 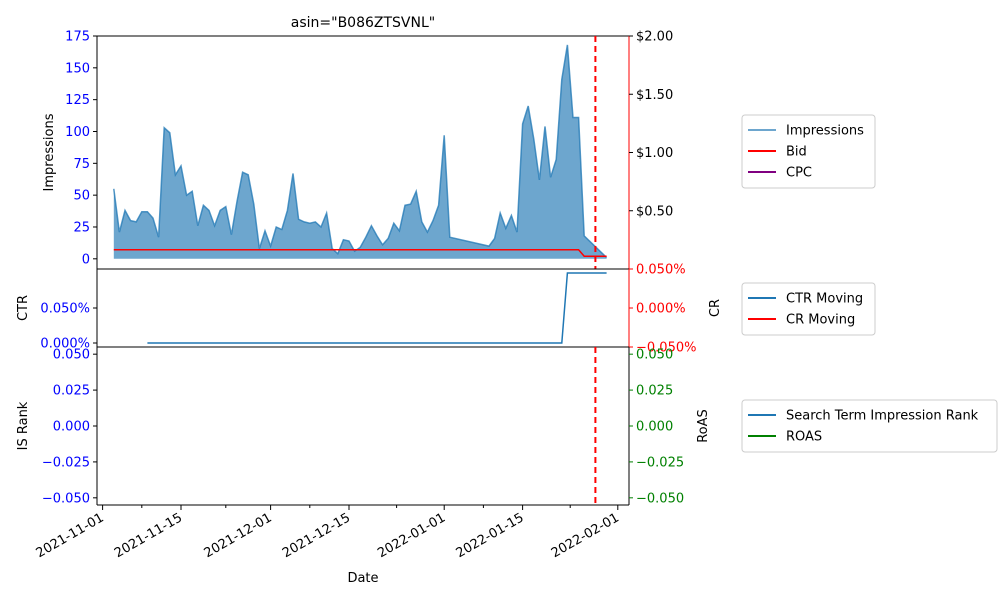 What do you see at coordinates (715, 308) in the screenshot?
I see `cr-axis-label: CR` at bounding box center [715, 308].